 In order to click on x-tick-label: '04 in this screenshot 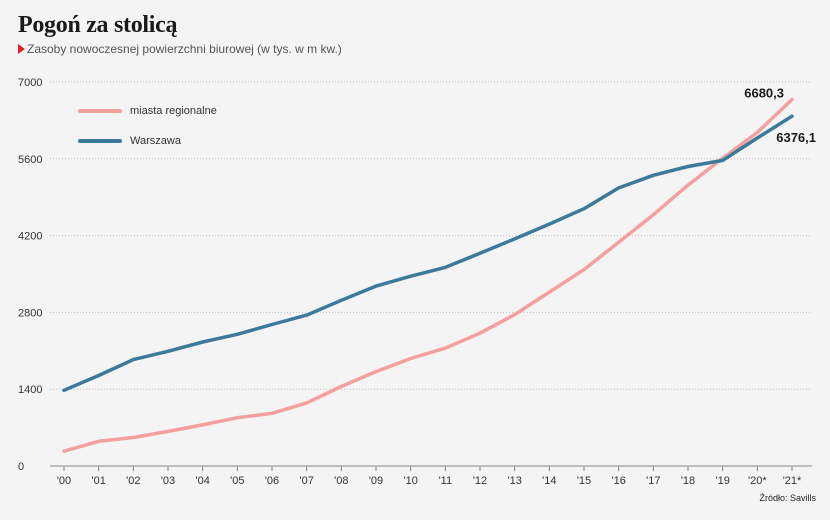, I will do `click(202, 481)`.